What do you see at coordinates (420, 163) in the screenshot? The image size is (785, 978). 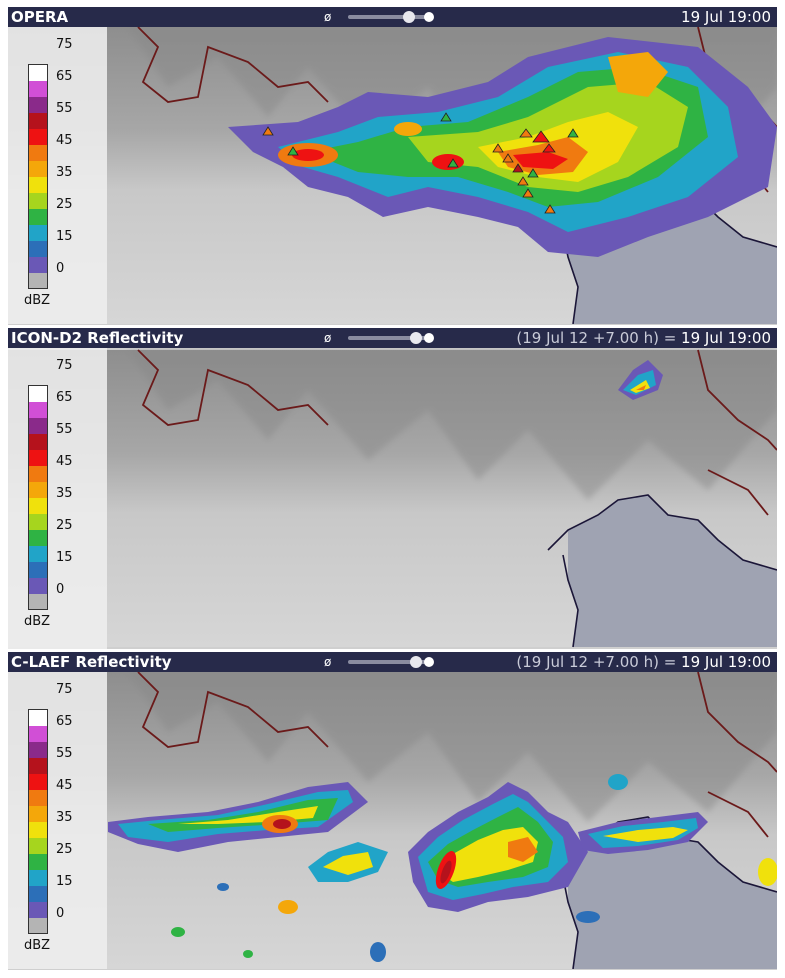 I see `lightning-markers` at bounding box center [420, 163].